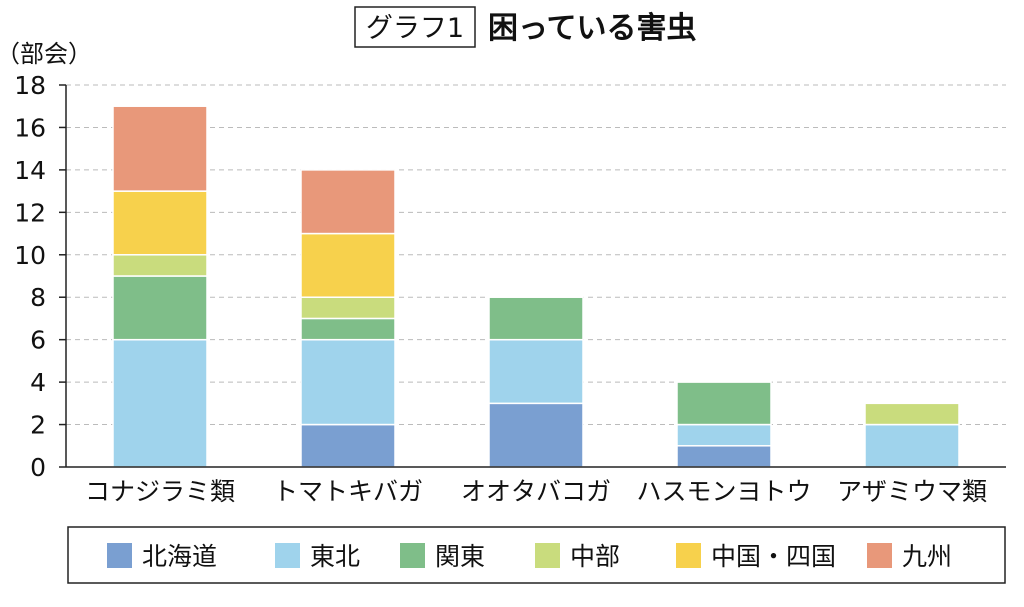 This screenshot has width=1024, height=607. What do you see at coordinates (460, 556) in the screenshot?
I see `legend-label: 関東` at bounding box center [460, 556].